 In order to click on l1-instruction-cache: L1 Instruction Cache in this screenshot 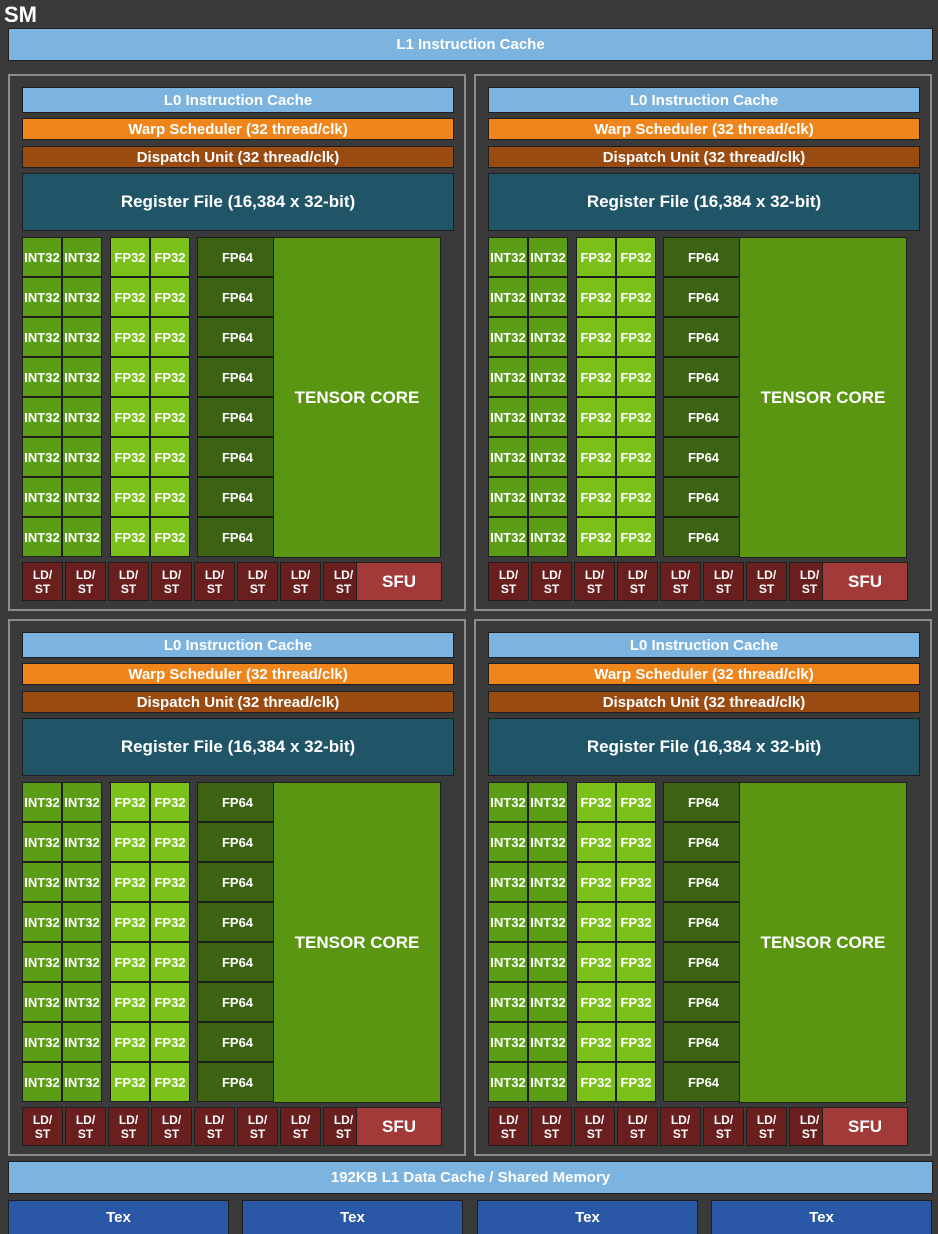, I will do `click(470, 44)`.